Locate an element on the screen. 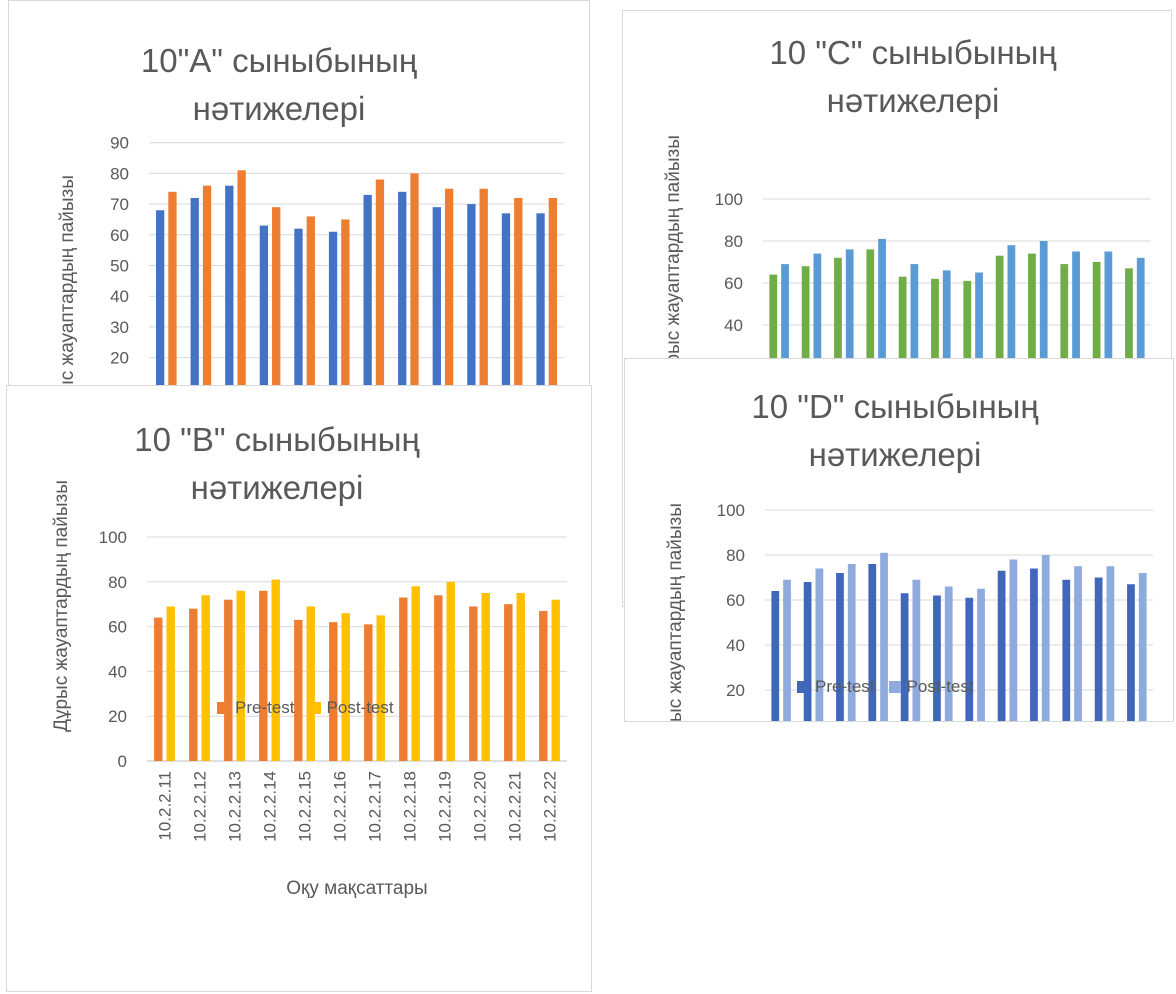  x-axis-label: Оқу мақсаттары is located at coordinates (356, 888).